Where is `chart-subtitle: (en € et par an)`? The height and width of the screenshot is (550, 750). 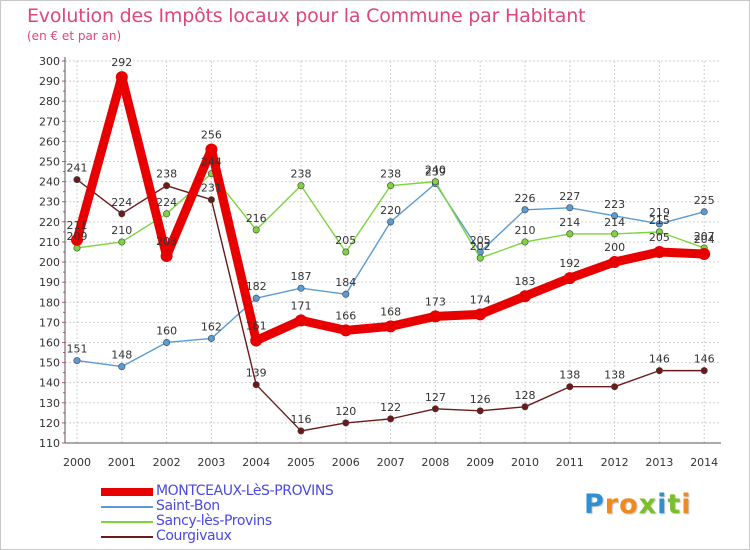 chart-subtitle: (en € et par an) is located at coordinates (74, 36).